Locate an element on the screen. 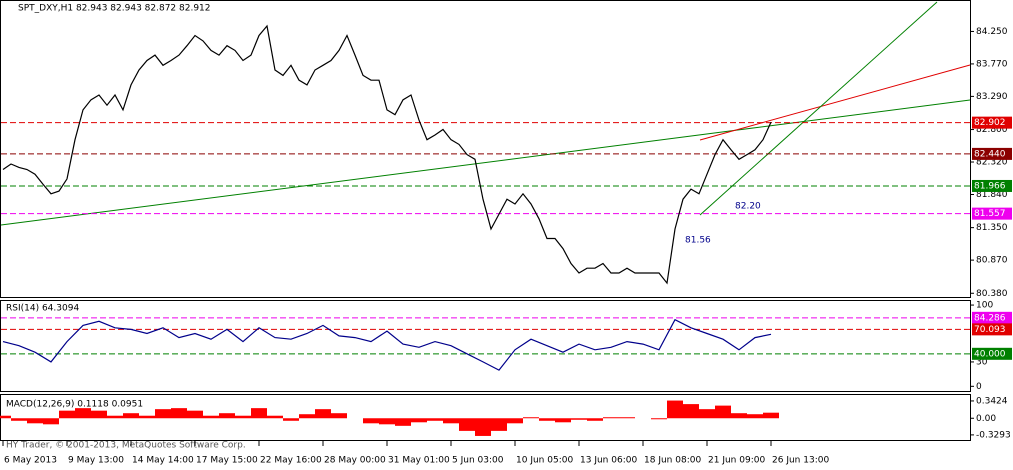 This screenshot has width=1013, height=470. x-tick-label: 21 Jun 09:00 is located at coordinates (736, 461).